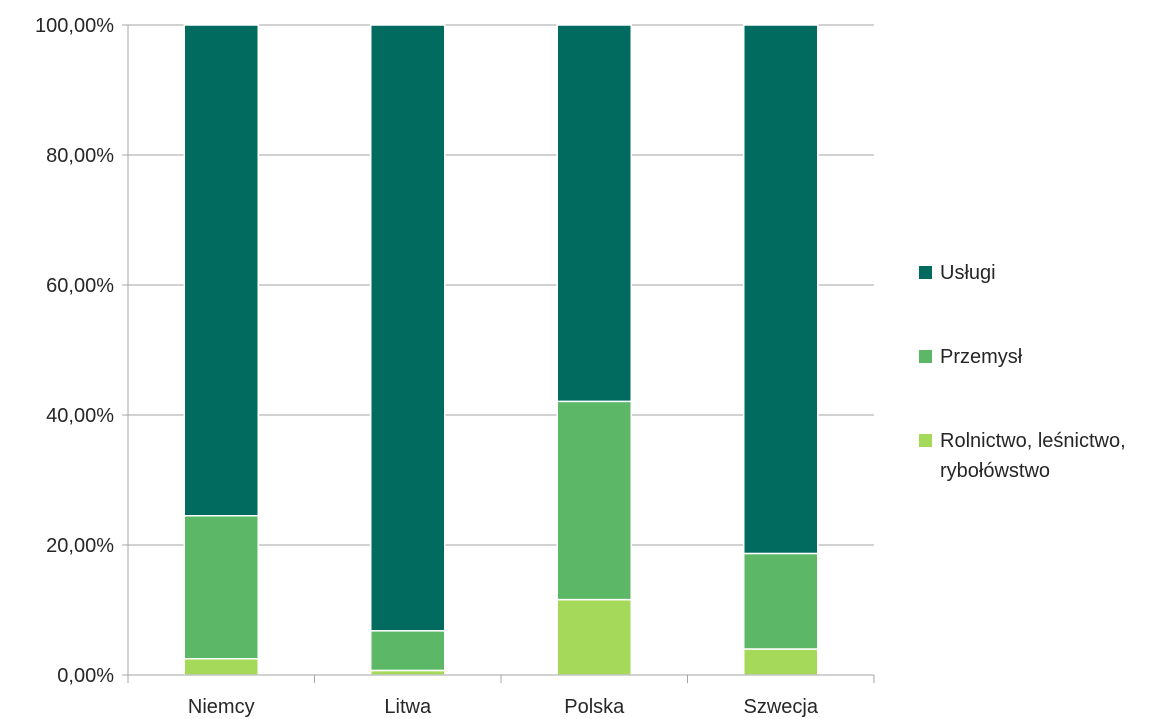 This screenshot has height=719, width=1172. What do you see at coordinates (85, 676) in the screenshot?
I see `y-tick-label: 0,00%` at bounding box center [85, 676].